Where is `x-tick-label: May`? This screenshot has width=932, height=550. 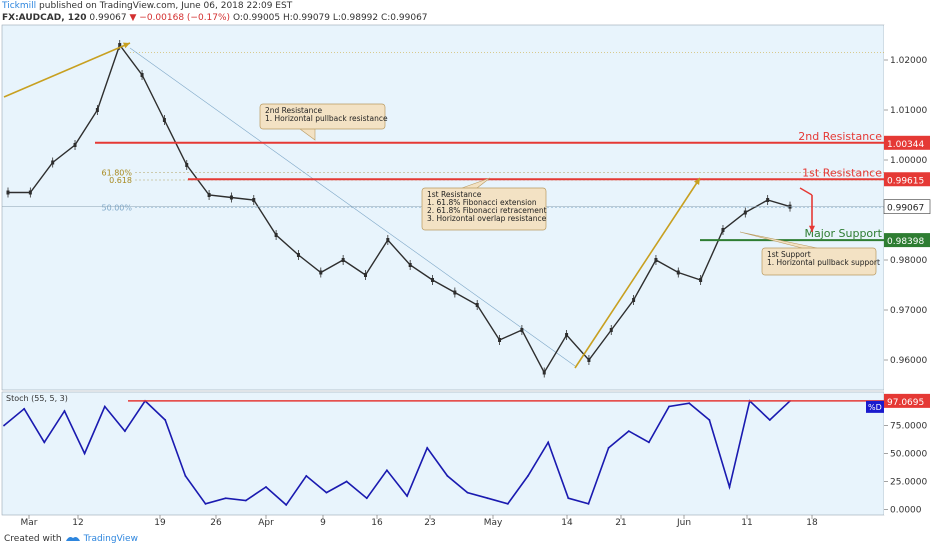 x-tick-label: May is located at coordinates (493, 523).